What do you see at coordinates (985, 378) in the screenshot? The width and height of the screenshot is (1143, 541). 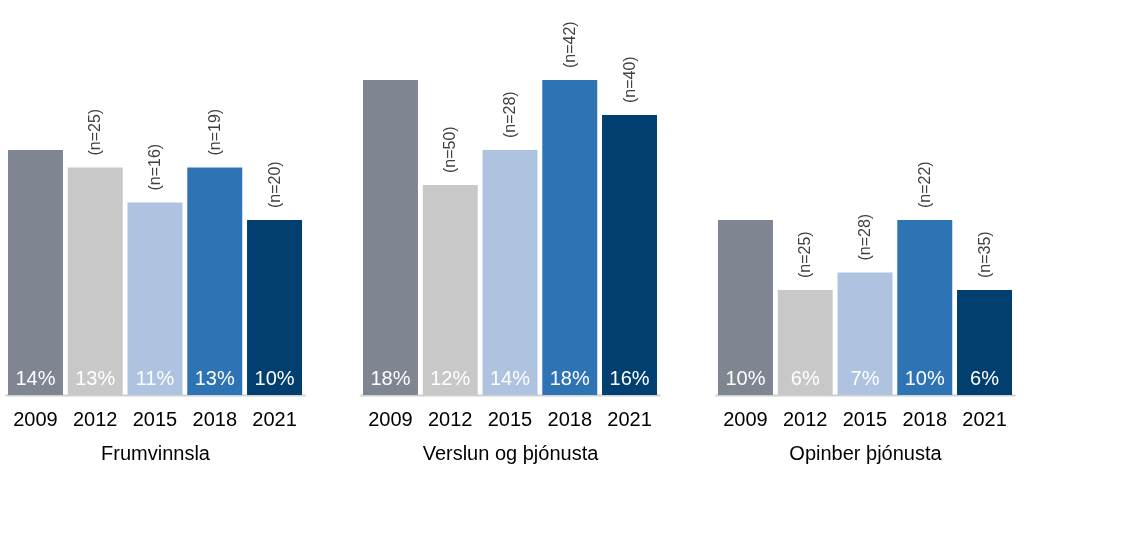 I see `data-label: 6%` at bounding box center [985, 378].